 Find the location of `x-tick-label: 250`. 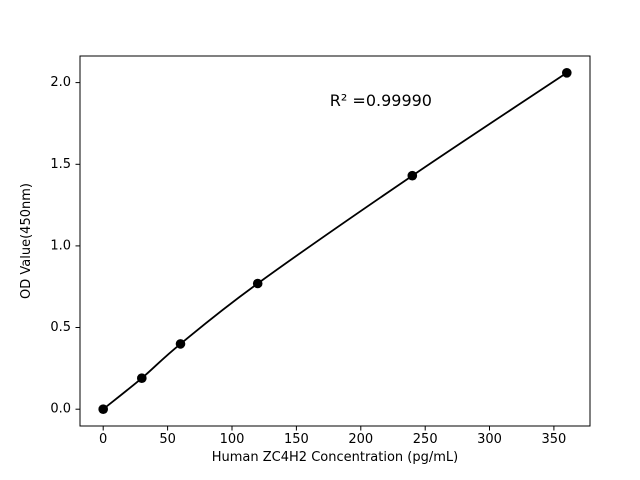

x-tick-label: 250 is located at coordinates (425, 439).